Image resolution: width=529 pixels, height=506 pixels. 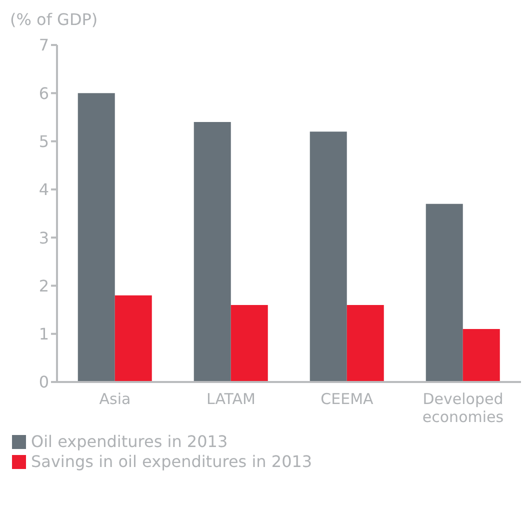 I want to click on y-tick-label: 4, so click(x=43, y=190).